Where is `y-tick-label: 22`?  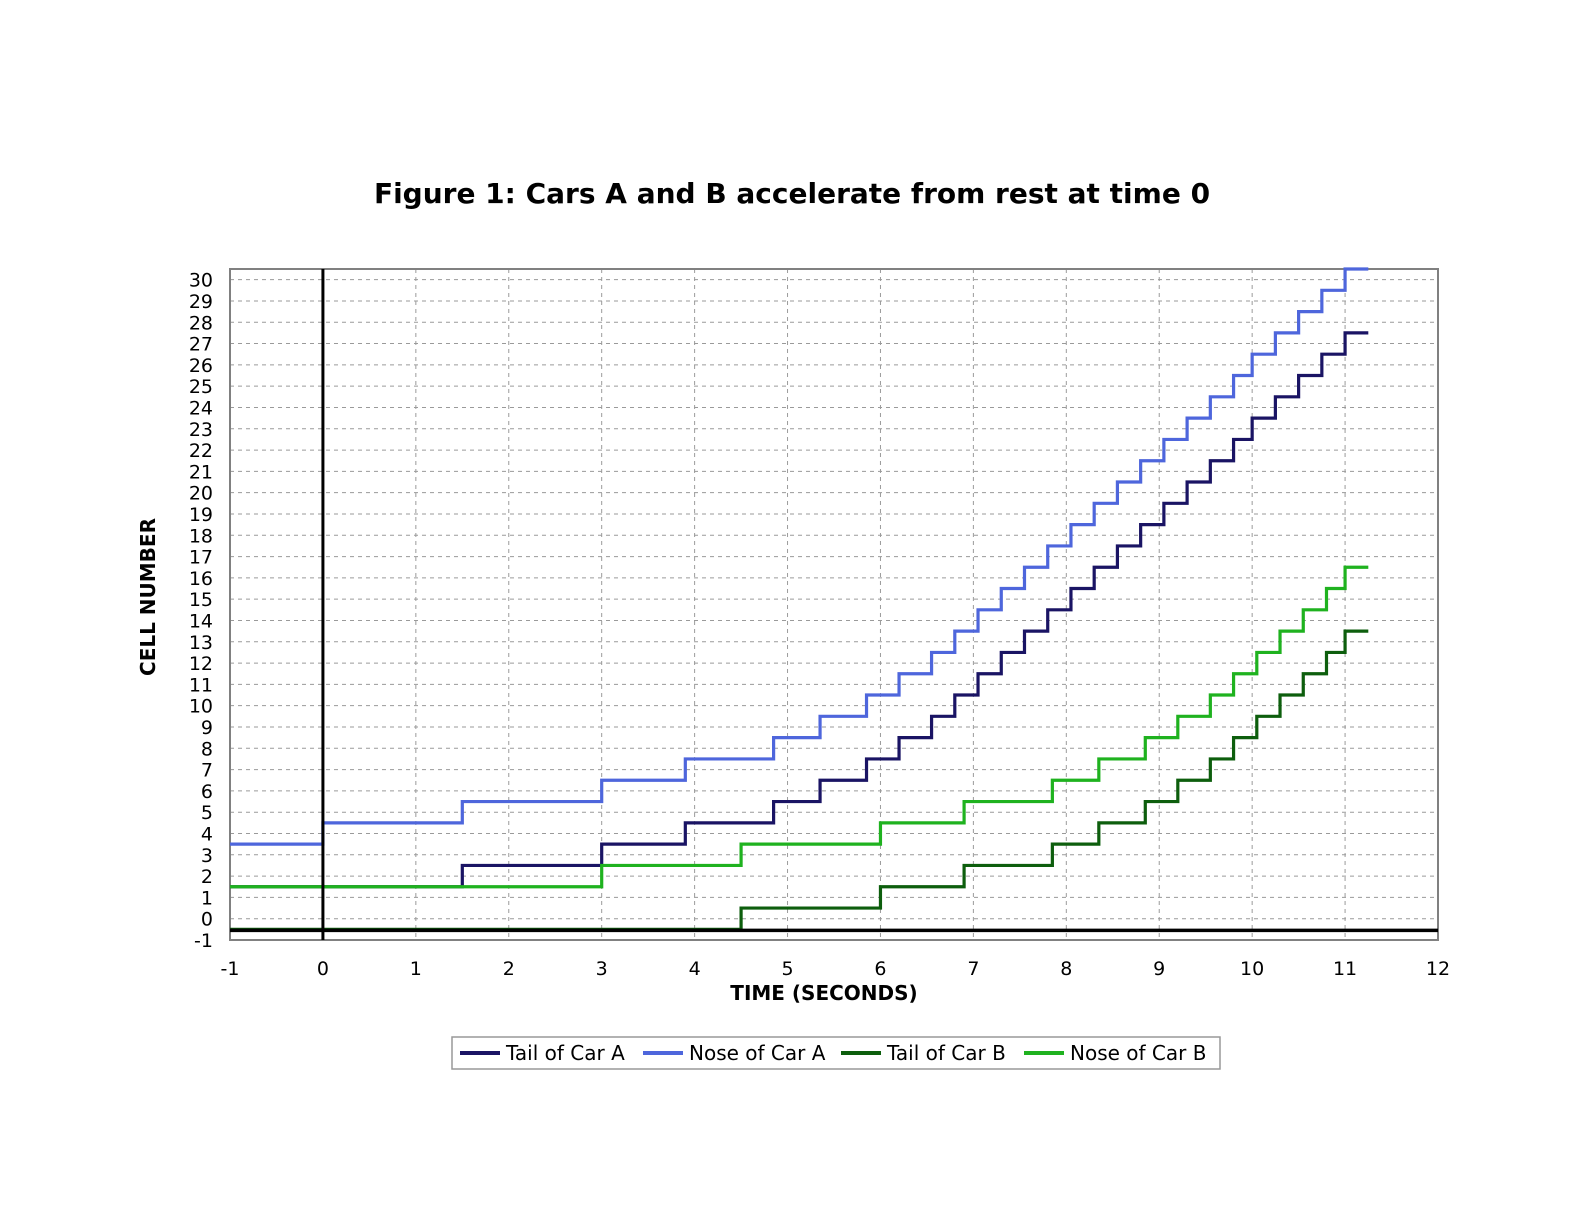 y-tick-label: 22 is located at coordinates (201, 451).